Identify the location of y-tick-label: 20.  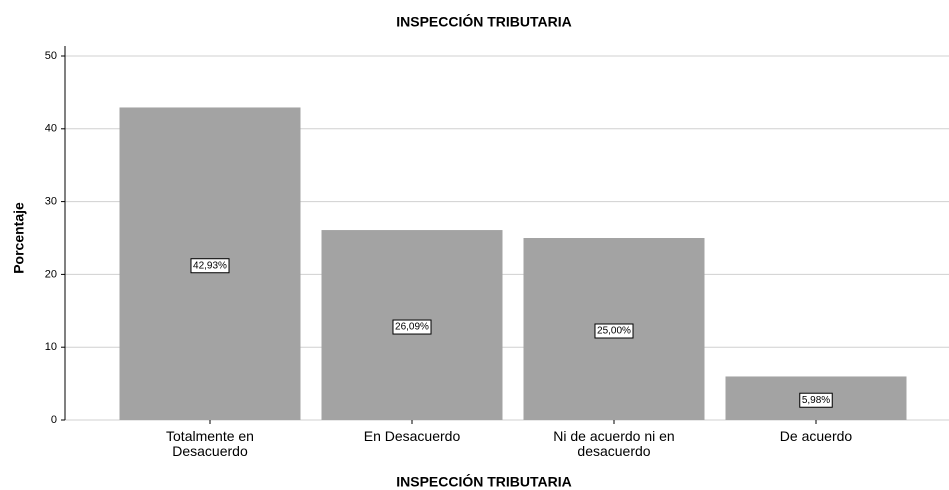
(51, 274).